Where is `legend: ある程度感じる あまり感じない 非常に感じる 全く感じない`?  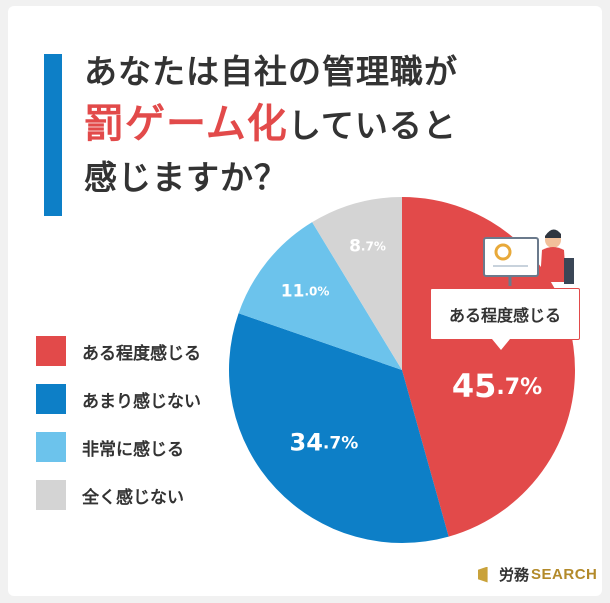
legend: ある程度感じる あまり感じない 非常に感じる 全く感じない is located at coordinates (118, 430).